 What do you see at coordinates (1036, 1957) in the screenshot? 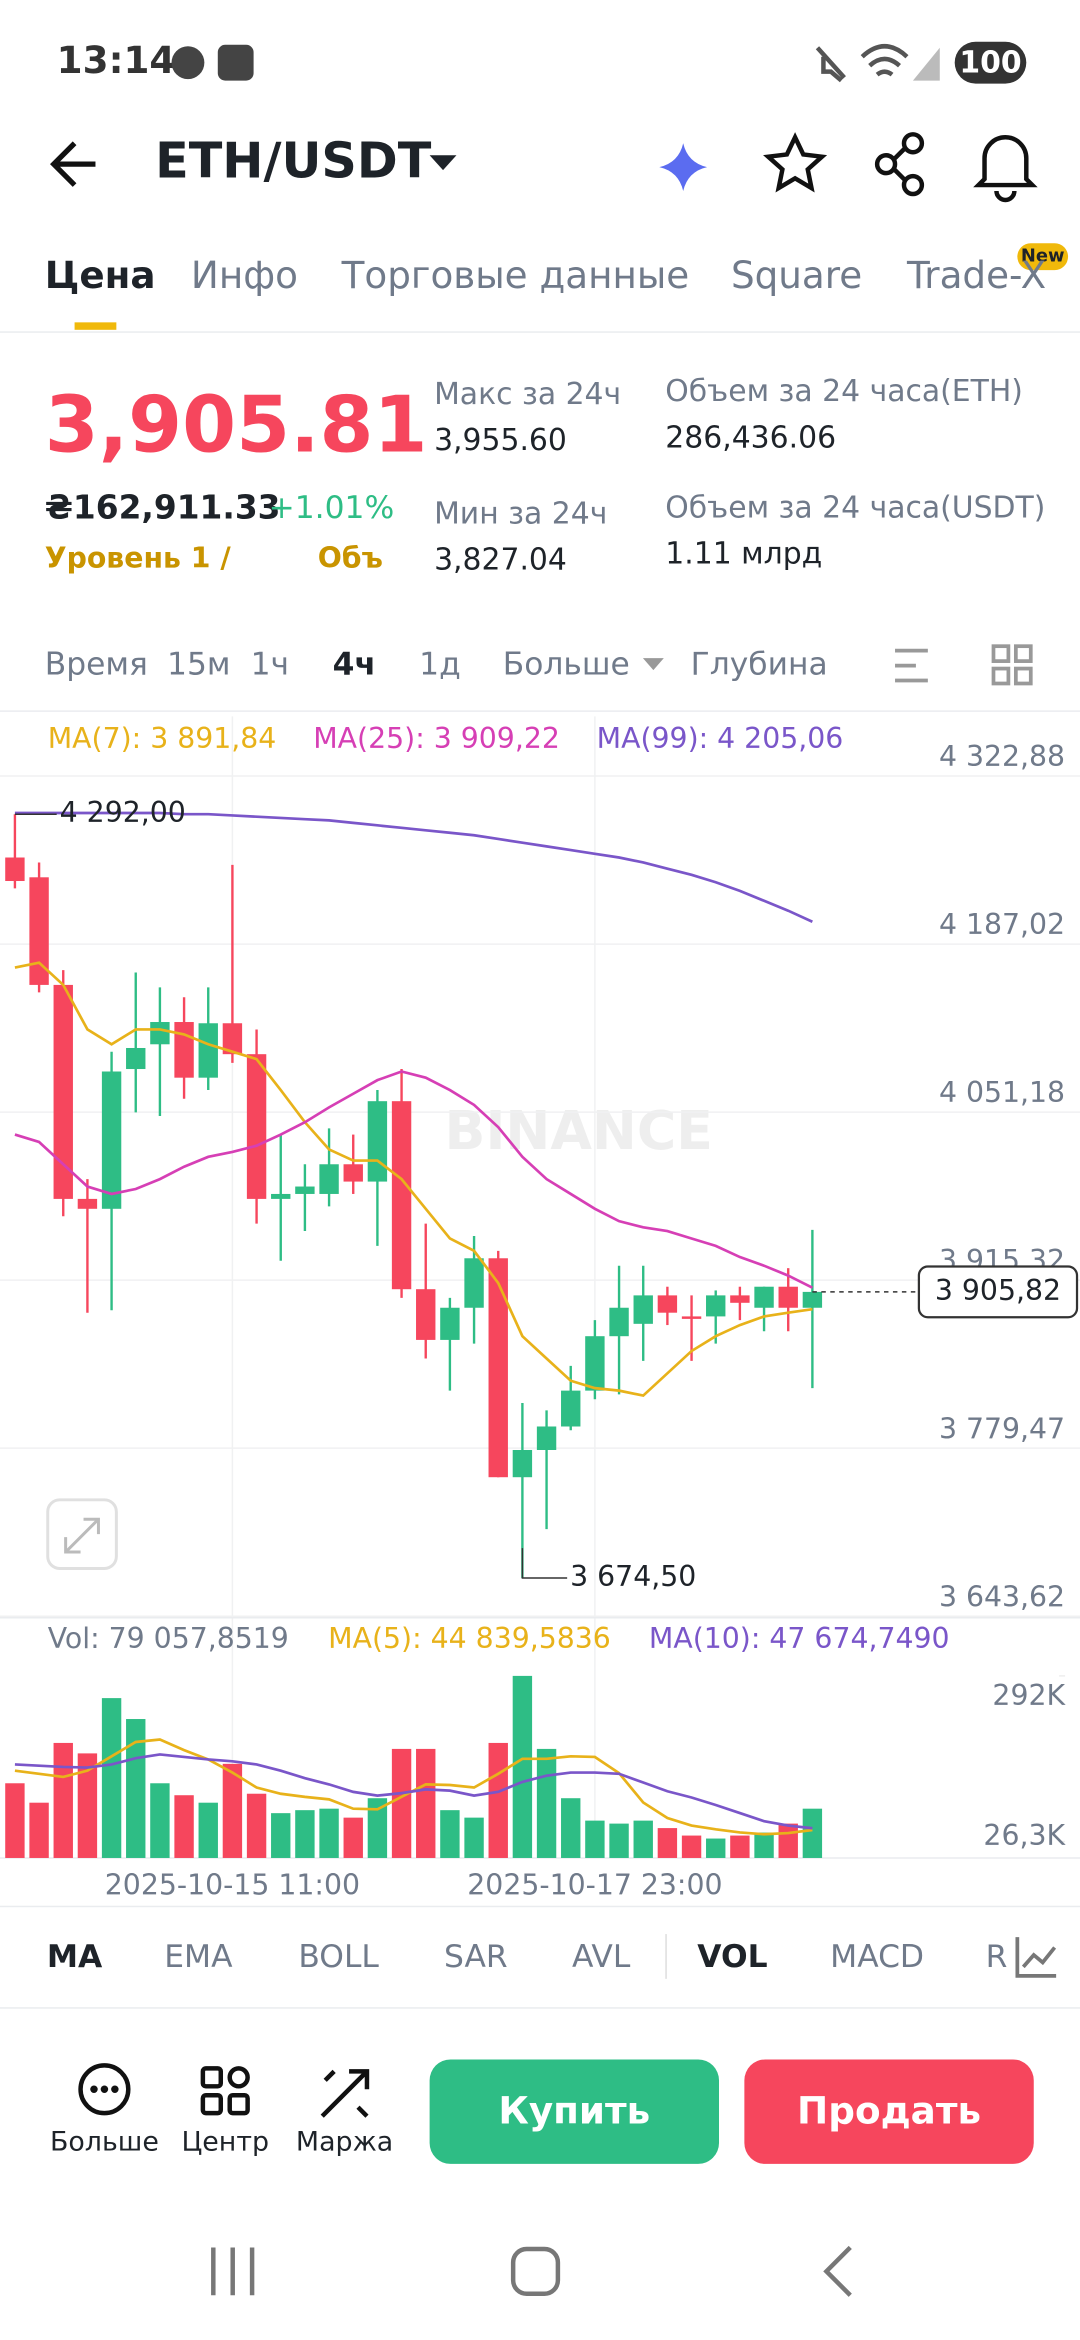
I see `chart-settings` at bounding box center [1036, 1957].